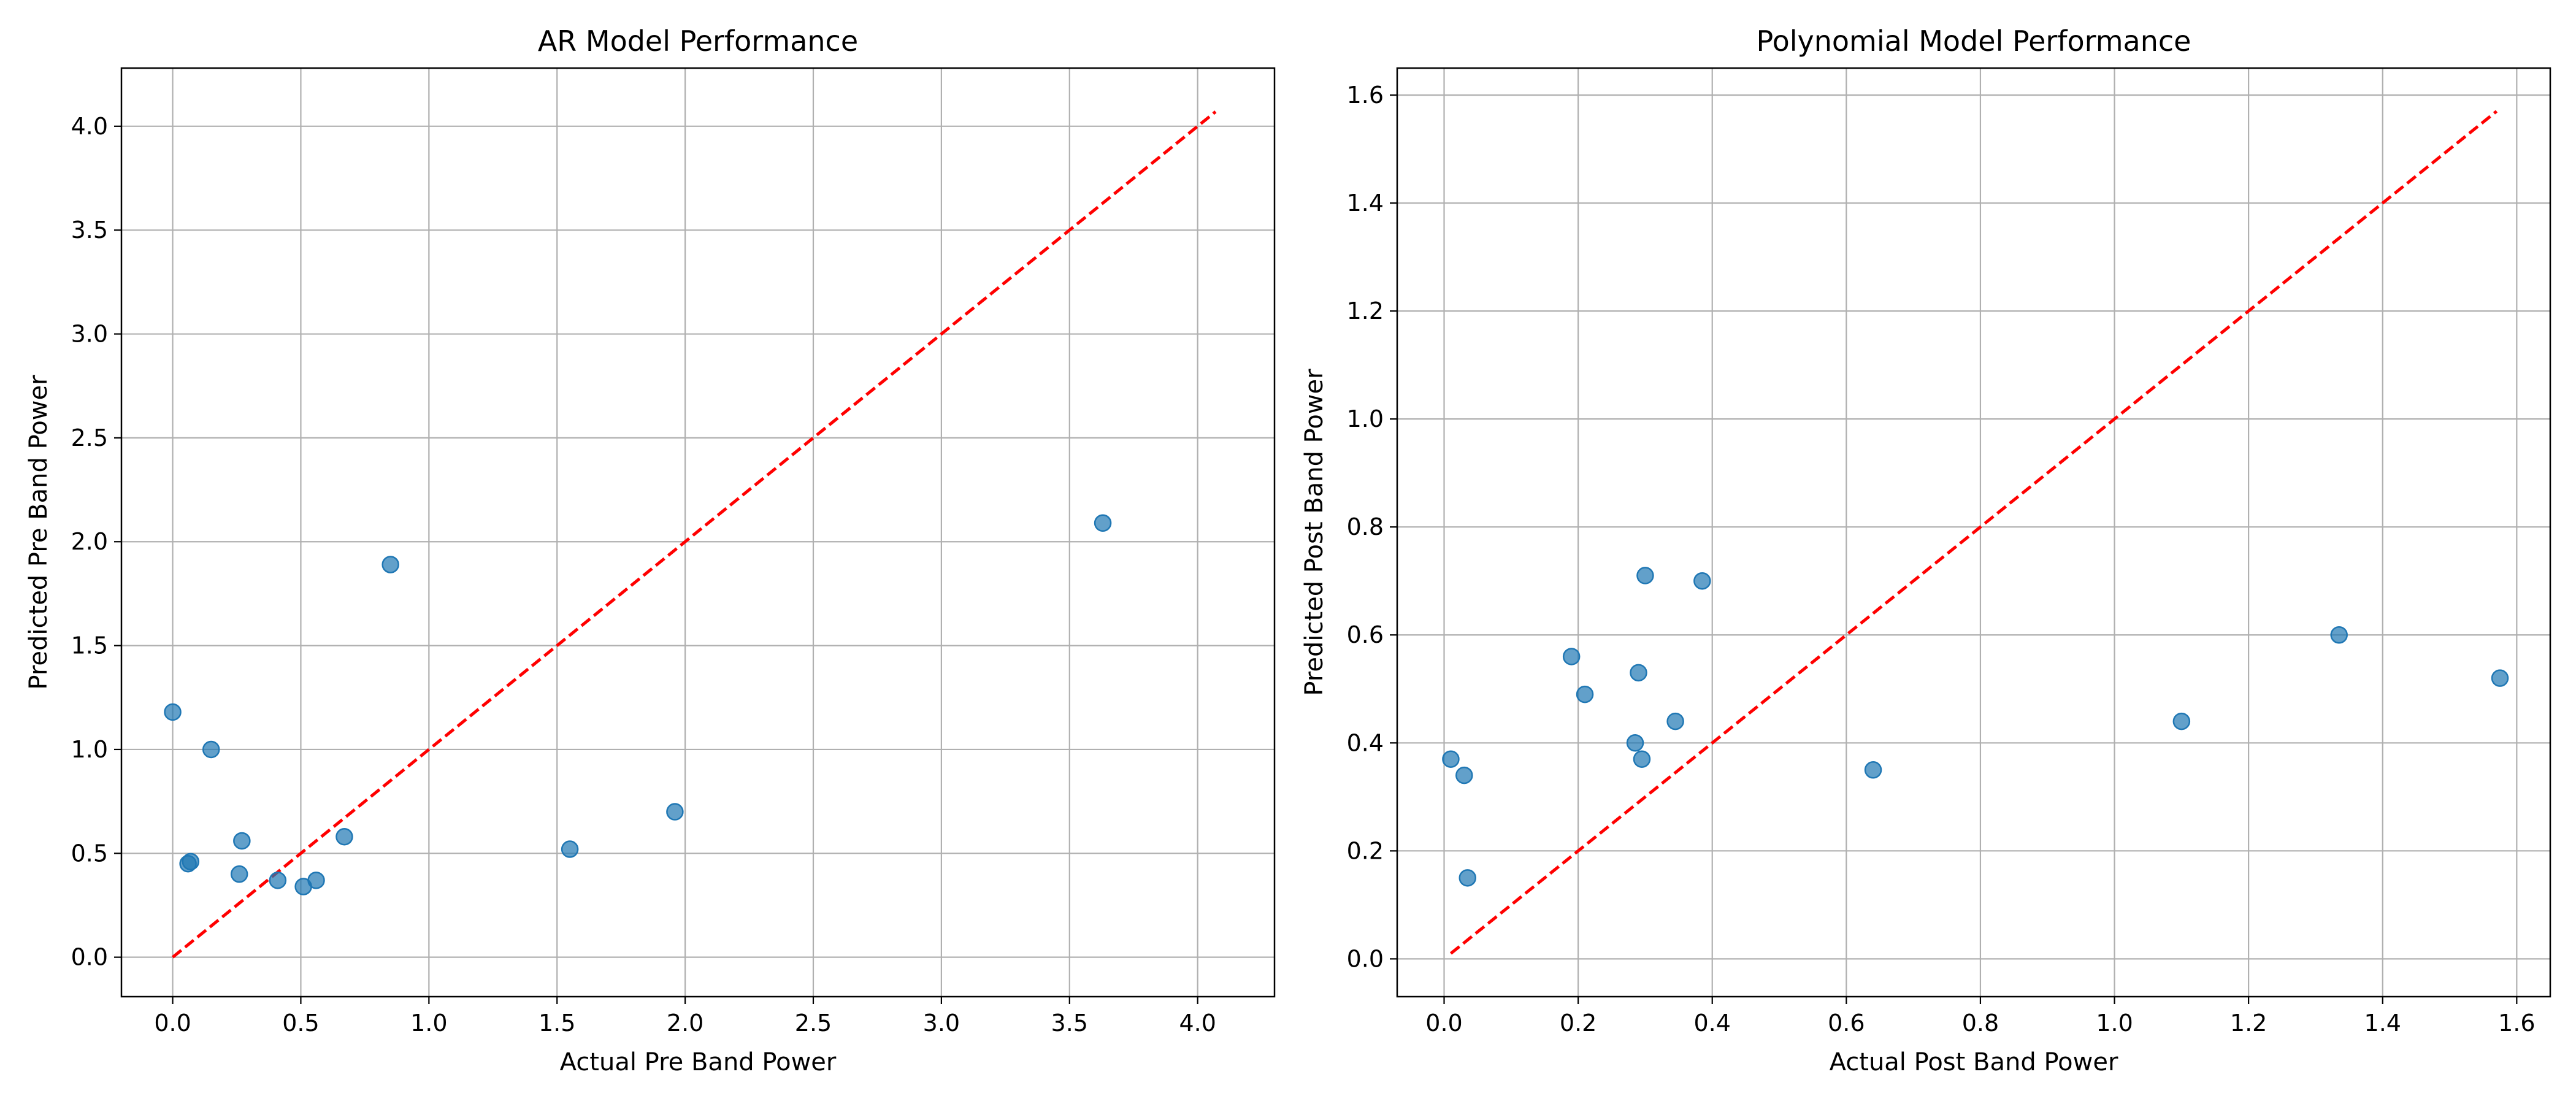  Describe the element at coordinates (1365, 850) in the screenshot. I see `polynomial-y-tick-label: 0.2` at that location.